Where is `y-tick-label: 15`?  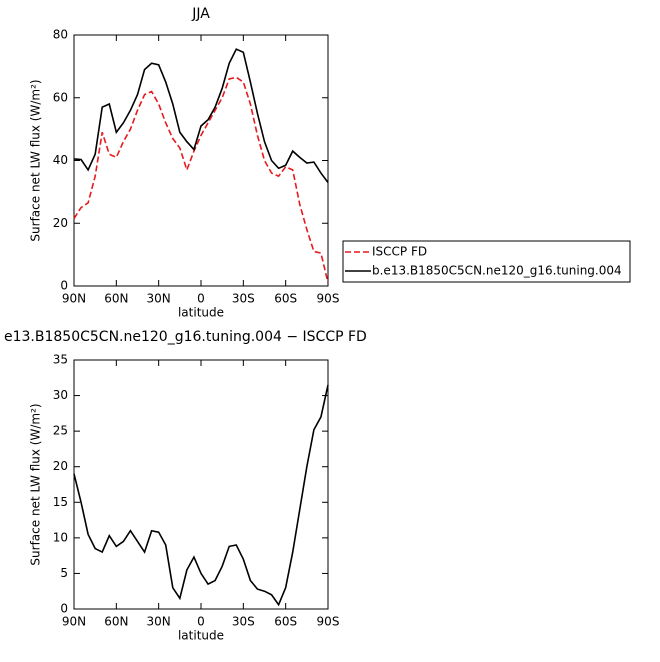 y-tick-label: 15 is located at coordinates (60, 502).